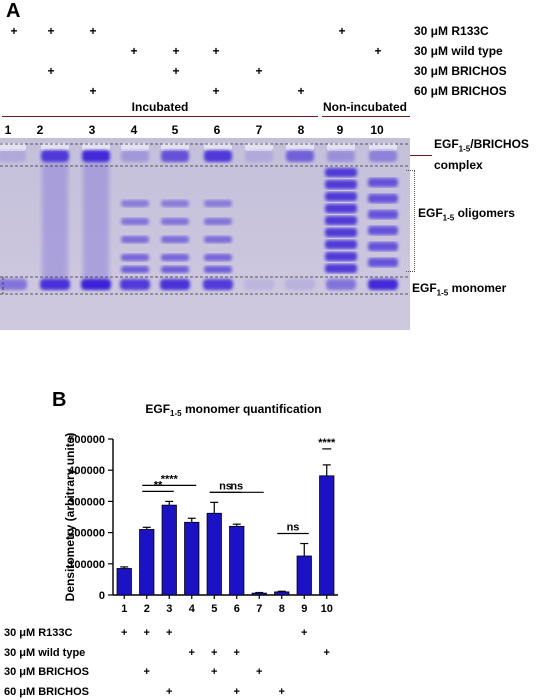 The height and width of the screenshot is (700, 540). Describe the element at coordinates (40, 130) in the screenshot. I see `lane-number-2: 2` at that location.